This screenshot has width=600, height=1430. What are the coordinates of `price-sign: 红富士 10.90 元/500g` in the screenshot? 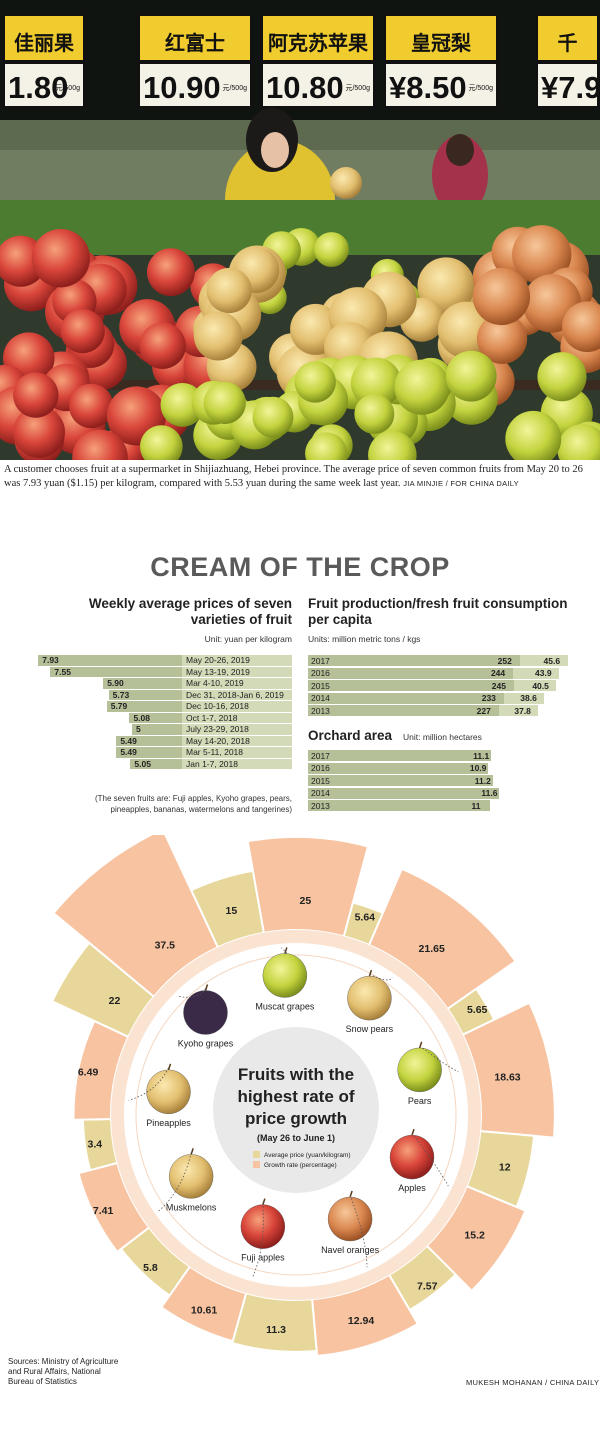 It's located at (195, 61).